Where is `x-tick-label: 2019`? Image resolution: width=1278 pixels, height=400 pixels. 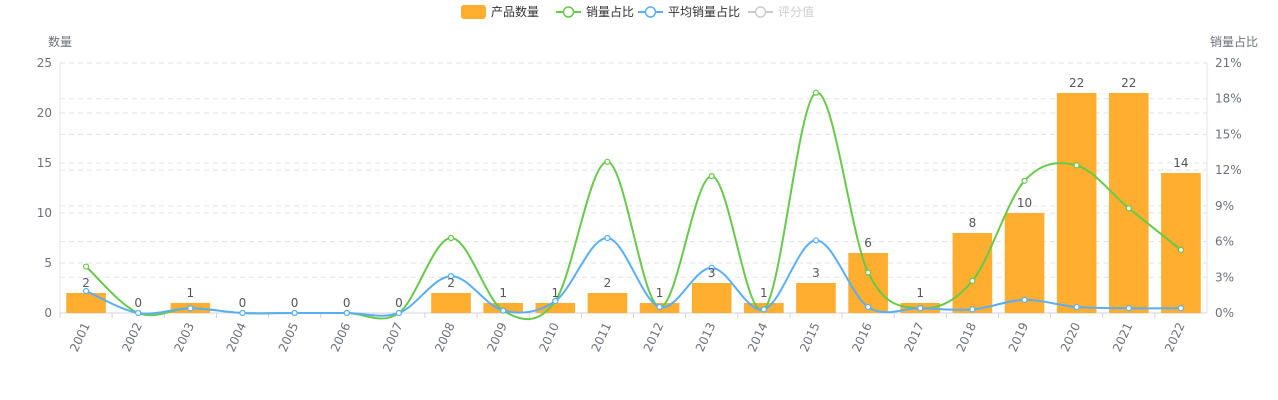 x-tick-label: 2019 is located at coordinates (1019, 337).